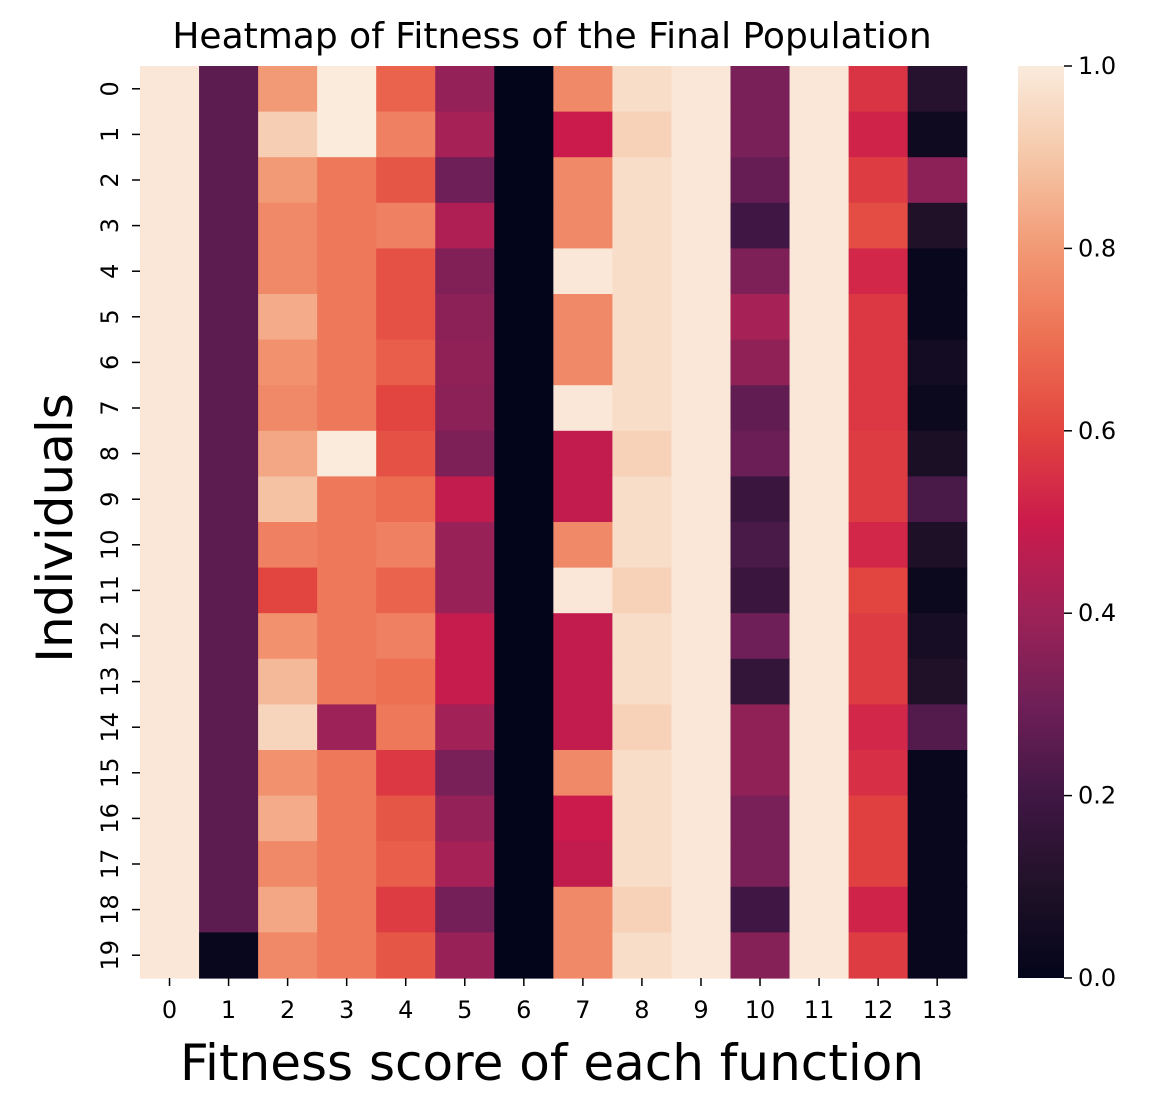 The width and height of the screenshot is (1160, 1100). Describe the element at coordinates (406, 636) in the screenshot. I see `heatmap-cell-r12-c4` at that location.